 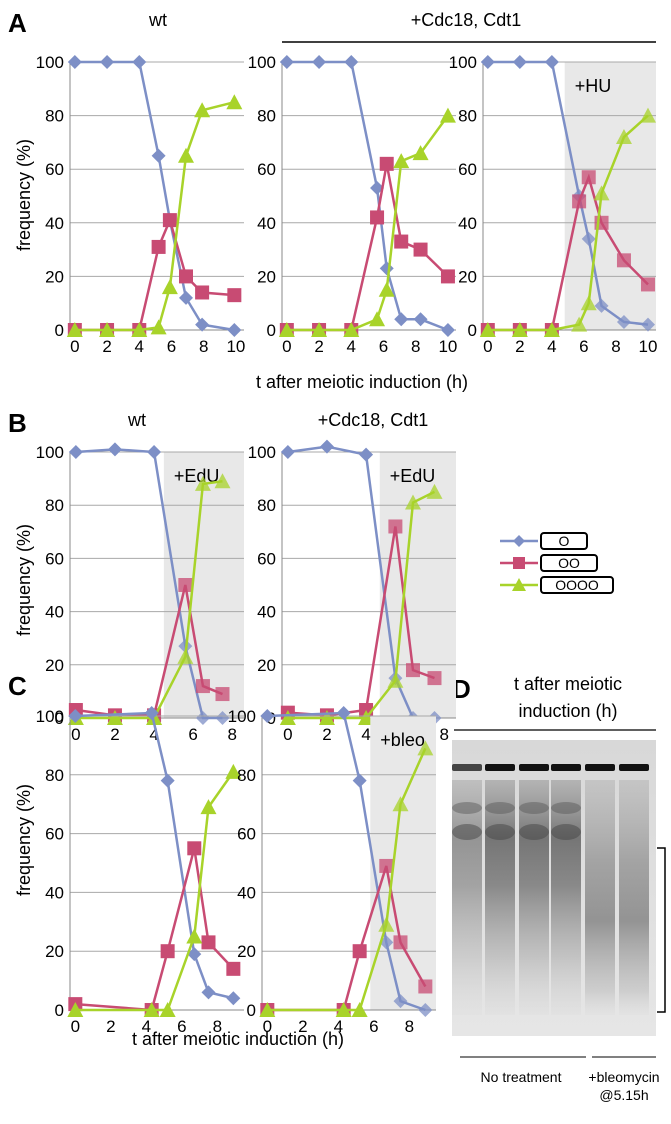 I want to click on panel-b-cdc18-title: +Cdc18, Cdt1, so click(x=373, y=420).